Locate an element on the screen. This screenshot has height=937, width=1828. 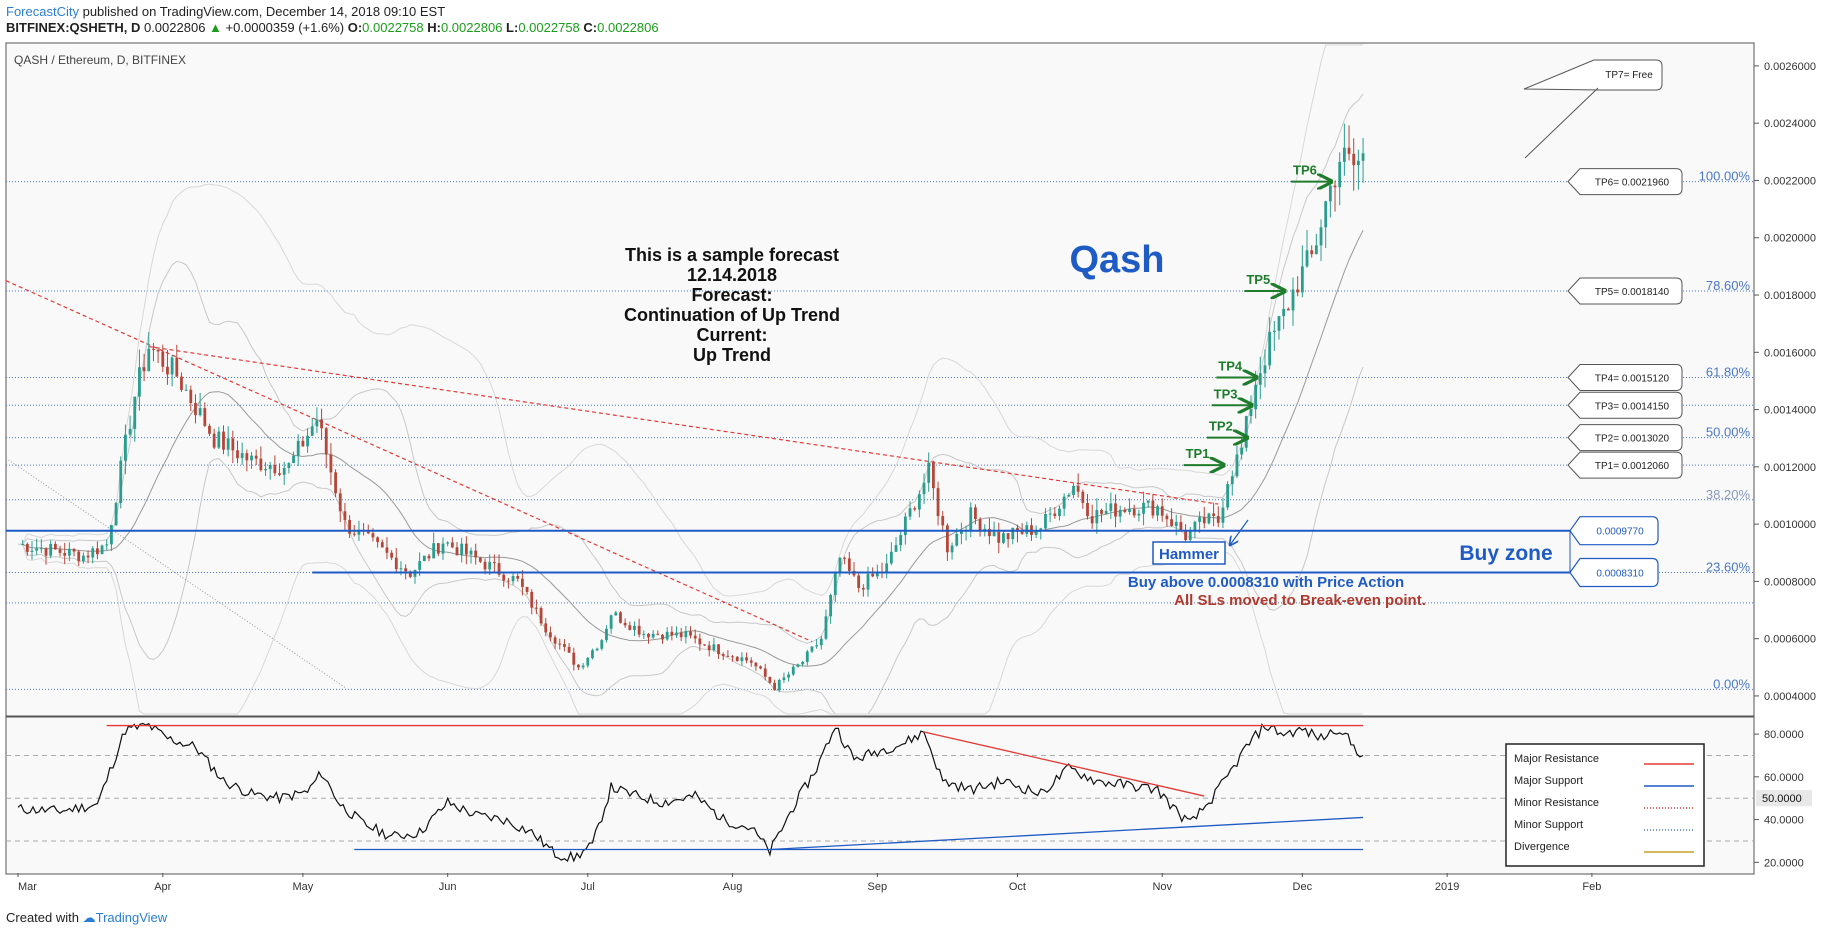
high-label: H: is located at coordinates (434, 27).